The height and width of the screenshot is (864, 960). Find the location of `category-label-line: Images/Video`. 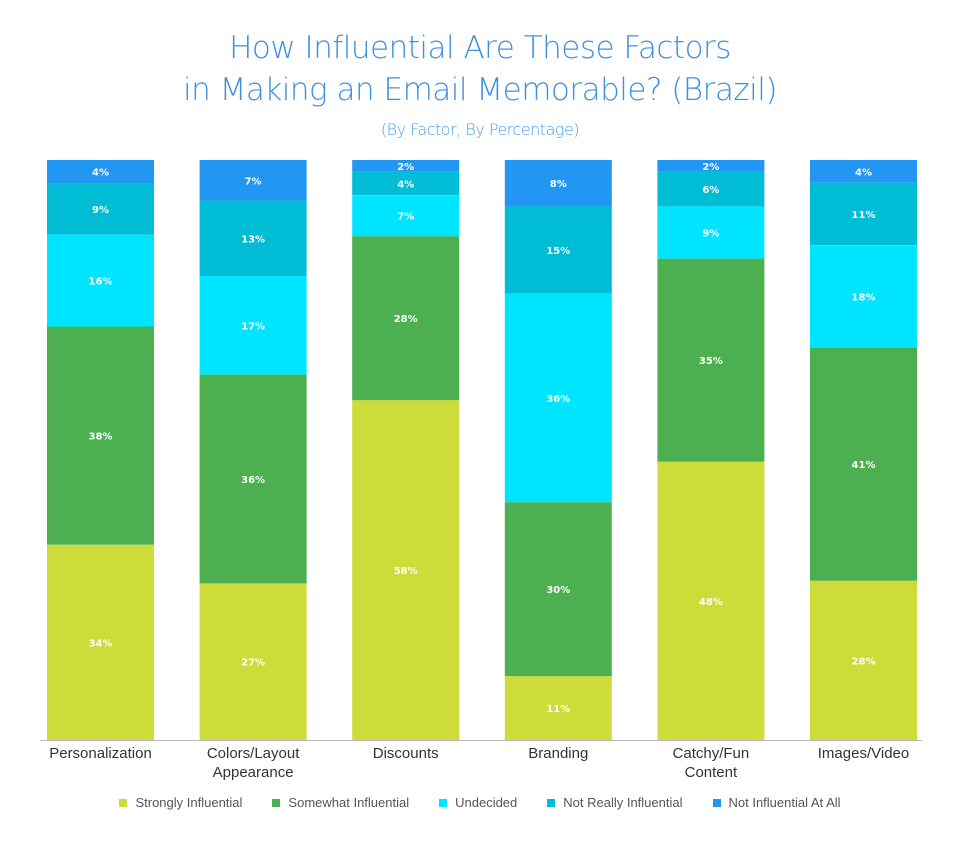

category-label-line: Images/Video is located at coordinates (863, 753).